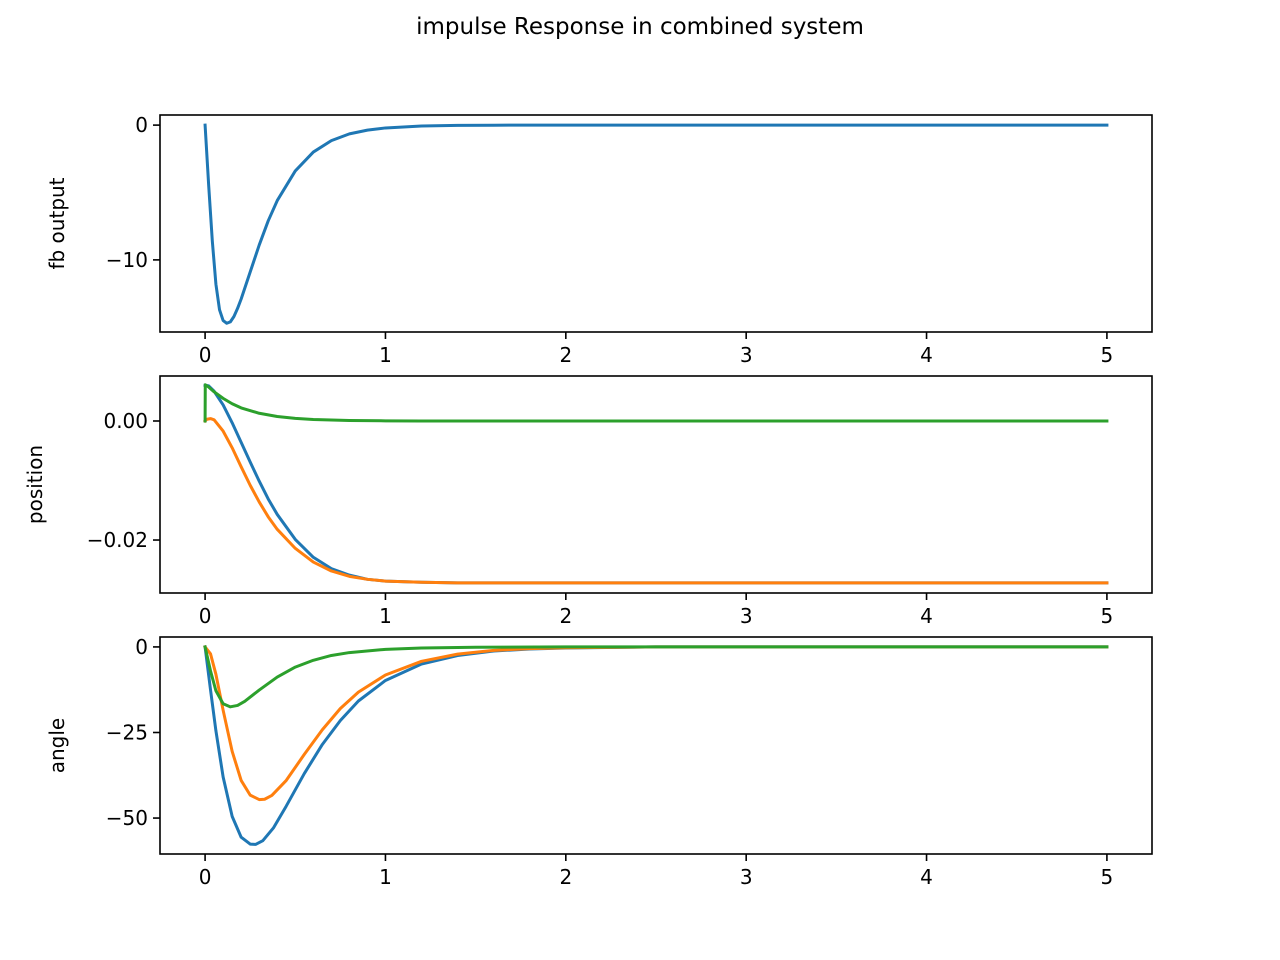 The image size is (1280, 960). Describe the element at coordinates (127, 818) in the screenshot. I see `y-tick-label: −50` at that location.